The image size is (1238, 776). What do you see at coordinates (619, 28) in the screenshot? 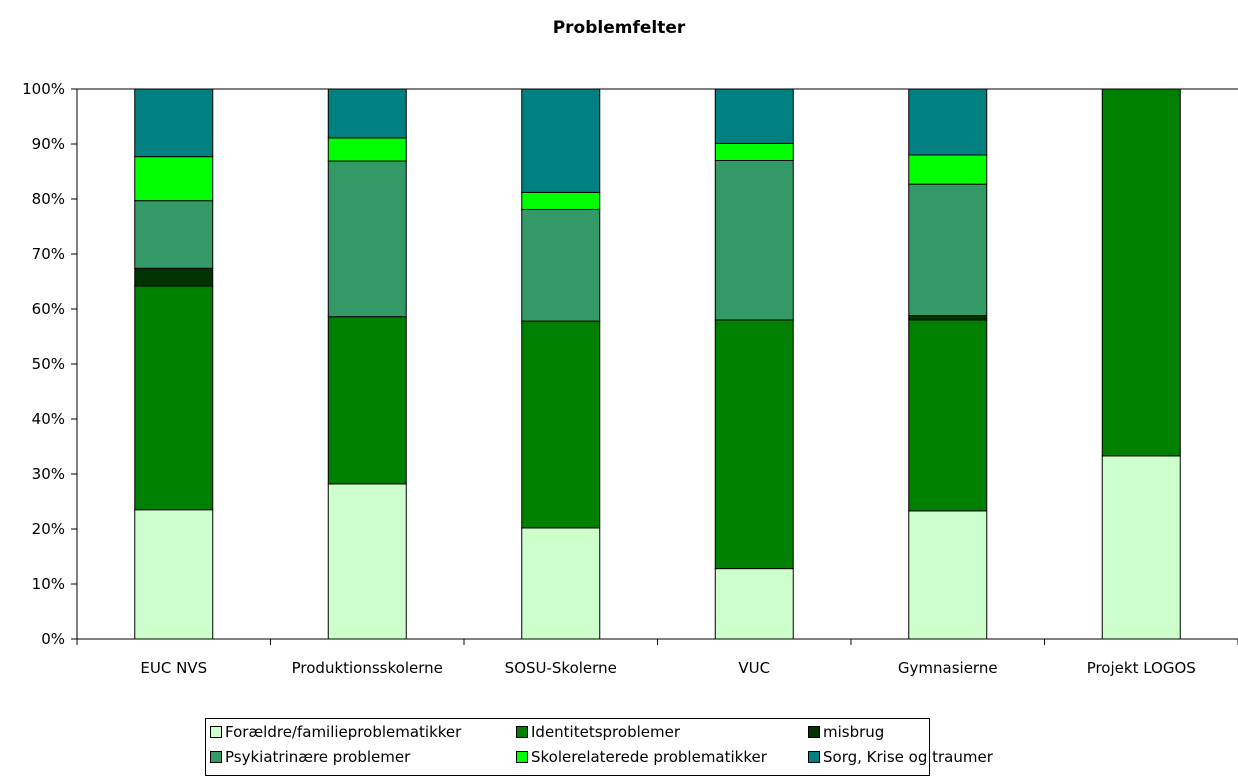
I see `chart-title: Problemfelter` at bounding box center [619, 28].